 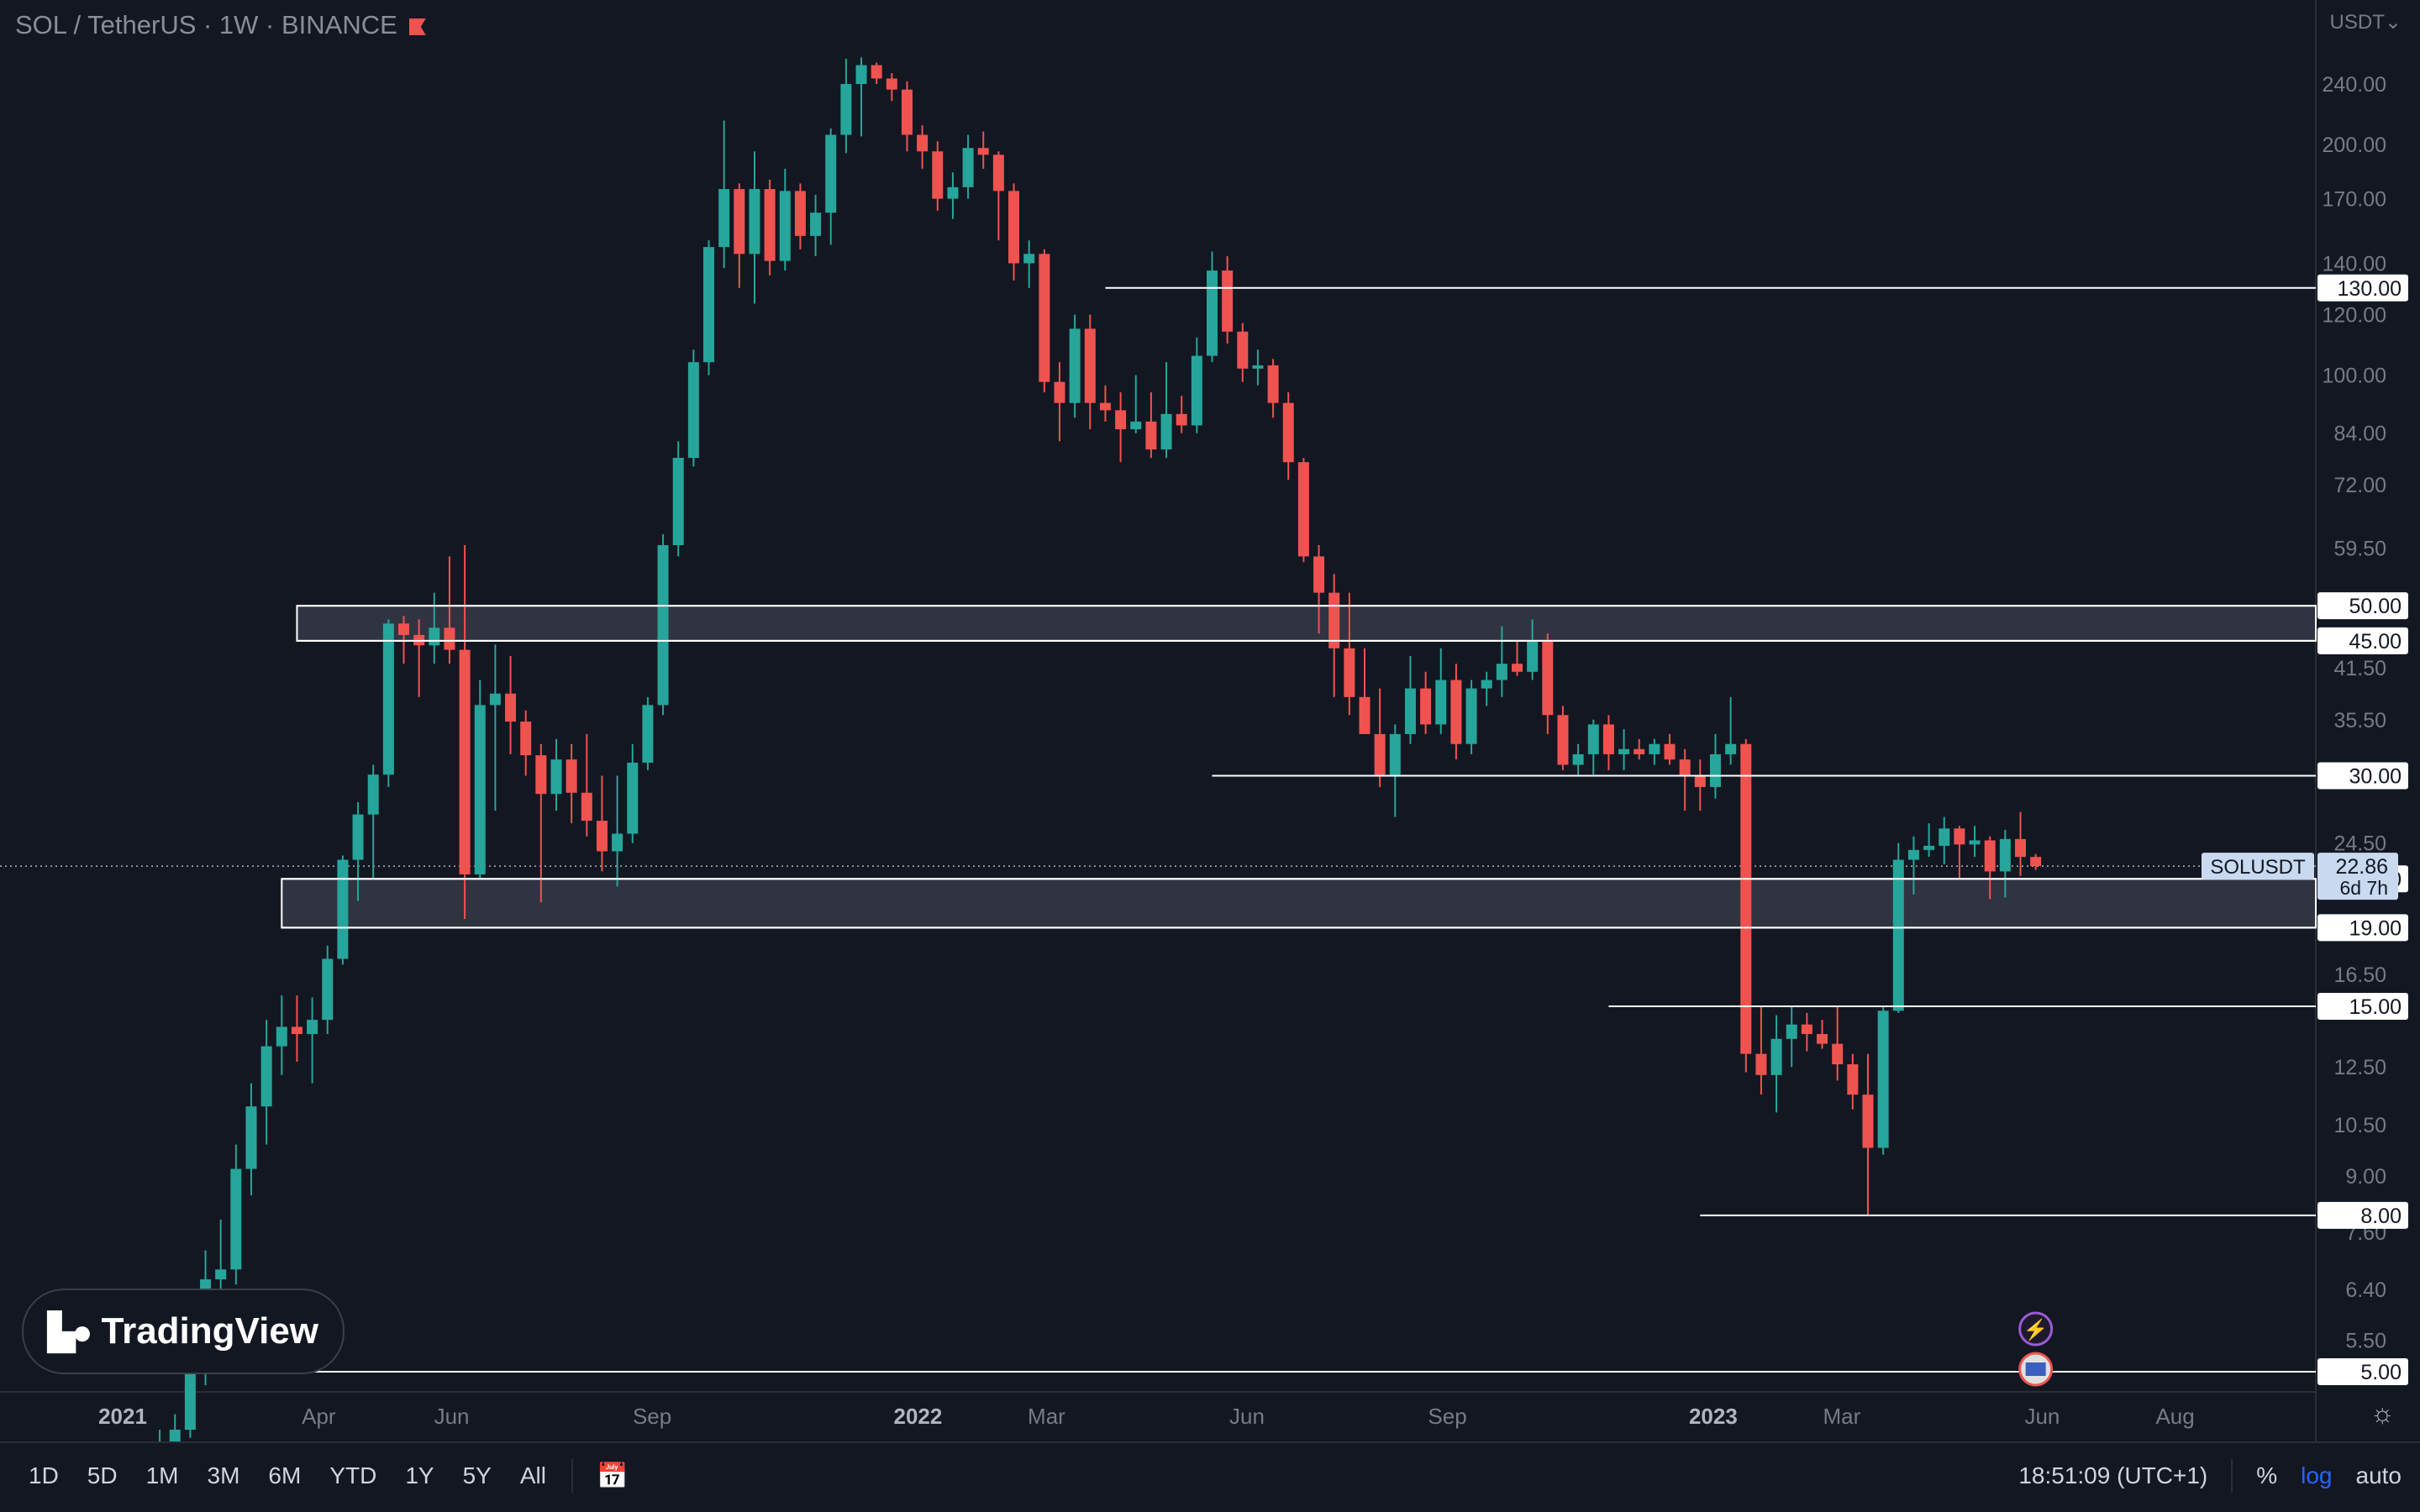 What do you see at coordinates (420, 1475) in the screenshot?
I see `timeframe-1y-button: 1Y` at bounding box center [420, 1475].